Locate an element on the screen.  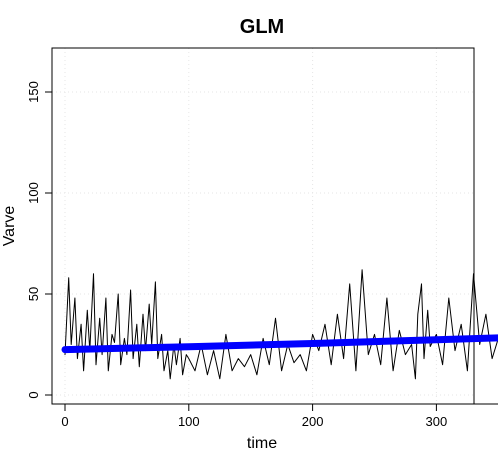
y-axis: 0 50 100 150 is located at coordinates (39, 240).